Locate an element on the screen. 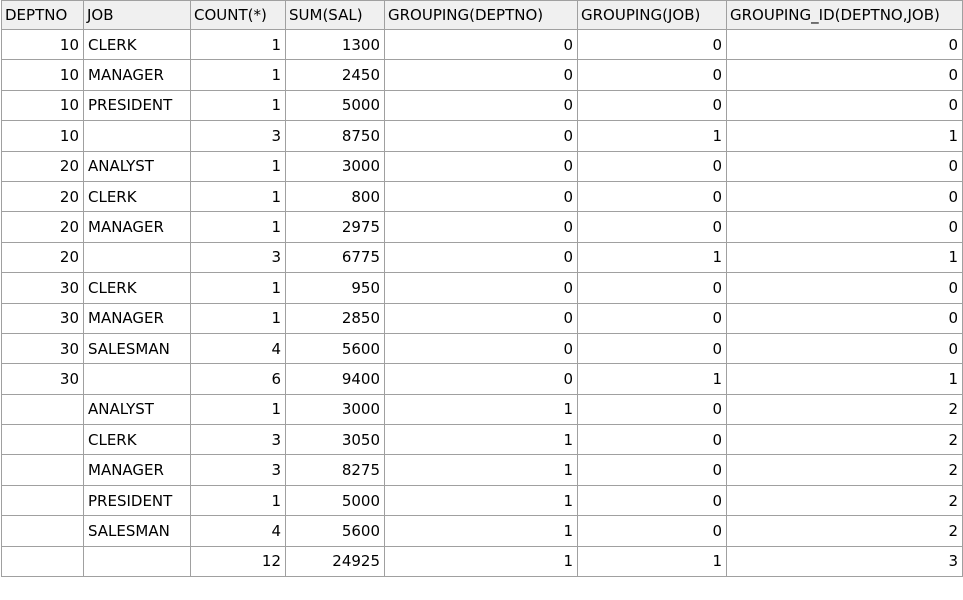 The image size is (963, 600). table-row: CLERK 3 3050 1 0 2 is located at coordinates (482, 440).